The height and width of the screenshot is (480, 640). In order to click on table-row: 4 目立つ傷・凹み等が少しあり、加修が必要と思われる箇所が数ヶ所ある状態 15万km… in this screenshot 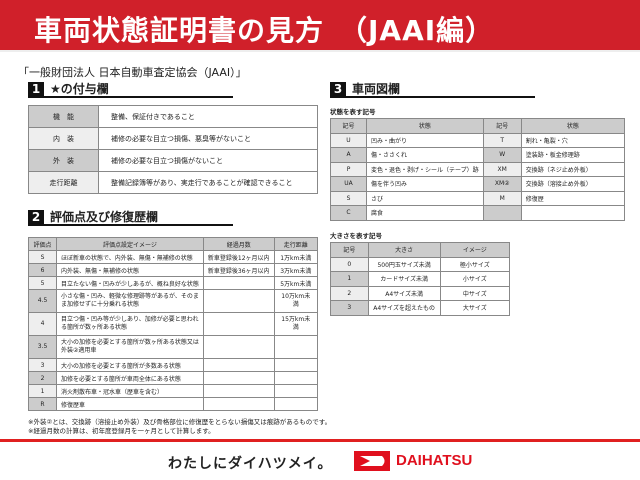, I will do `click(173, 324)`.